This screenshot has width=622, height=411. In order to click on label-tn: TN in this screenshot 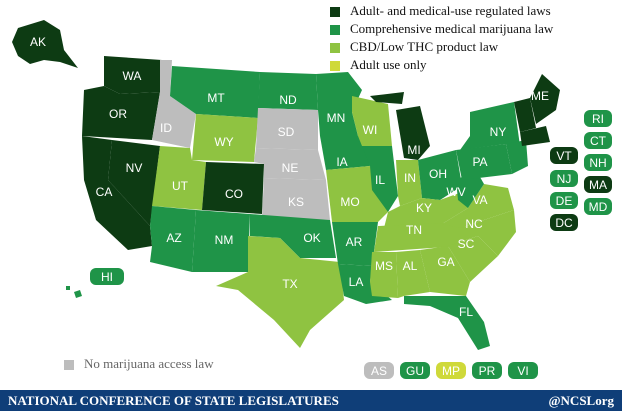, I will do `click(414, 230)`.